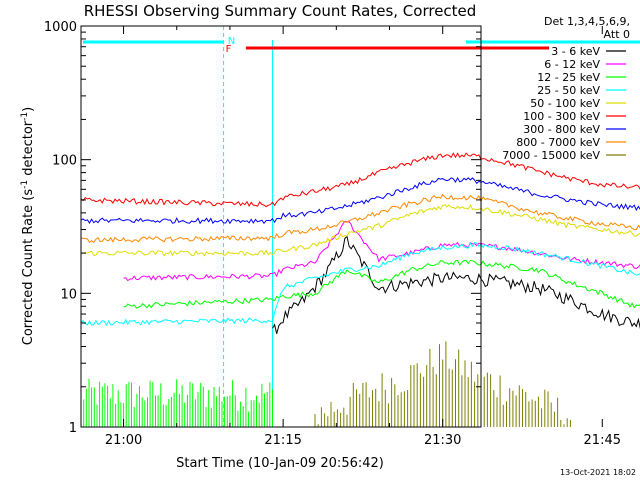 This screenshot has width=640, height=480. I want to click on y-tick-label: 1000, so click(60, 27).